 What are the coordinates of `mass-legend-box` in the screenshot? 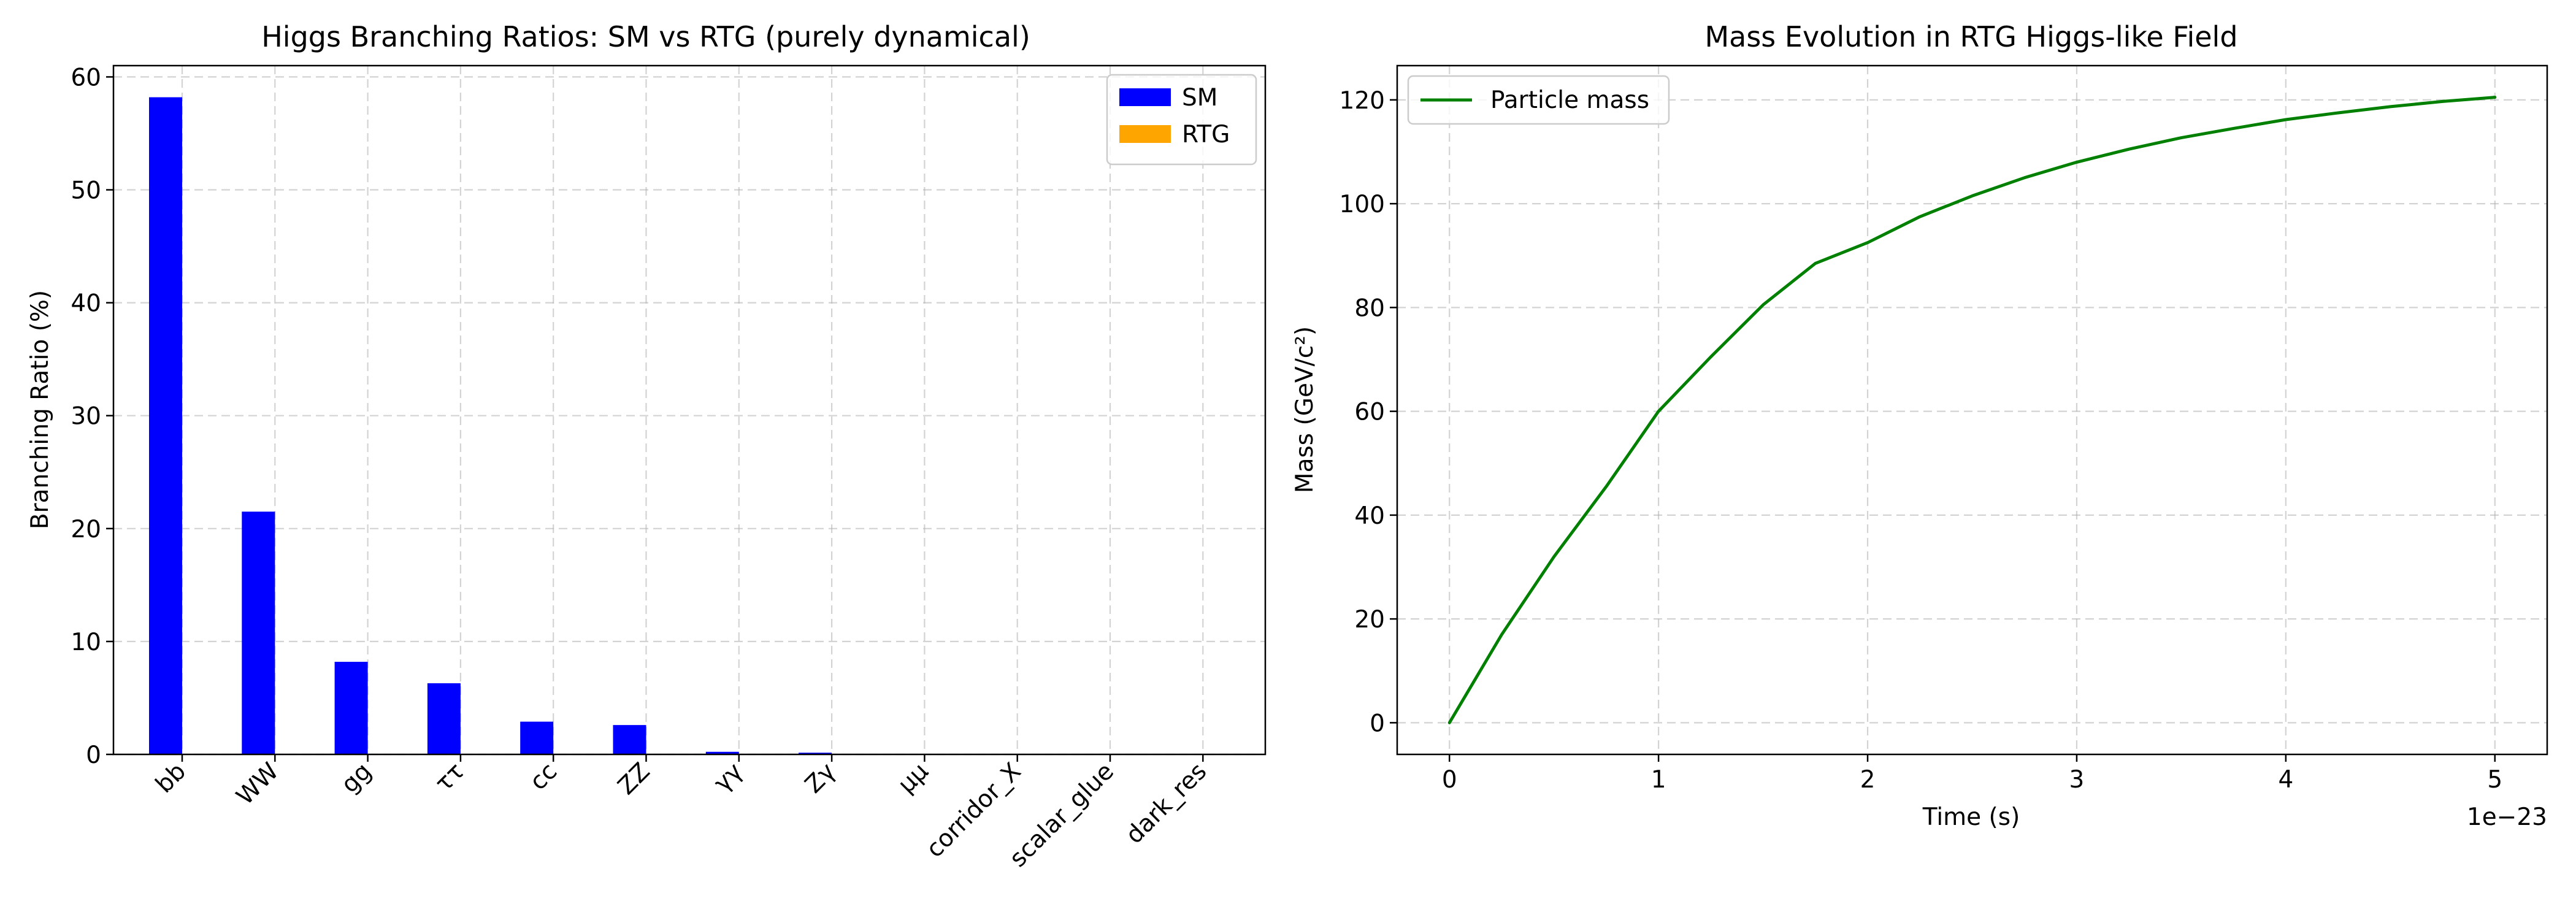 It's located at (1538, 100).